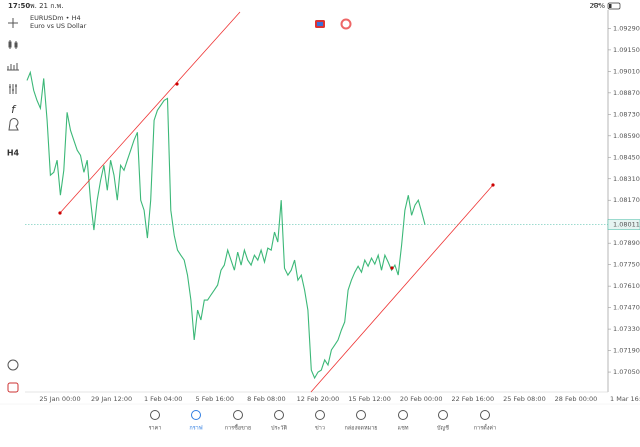 The image size is (640, 447). I want to click on x-tick-label: 25 Feb 08:00, so click(524, 399).